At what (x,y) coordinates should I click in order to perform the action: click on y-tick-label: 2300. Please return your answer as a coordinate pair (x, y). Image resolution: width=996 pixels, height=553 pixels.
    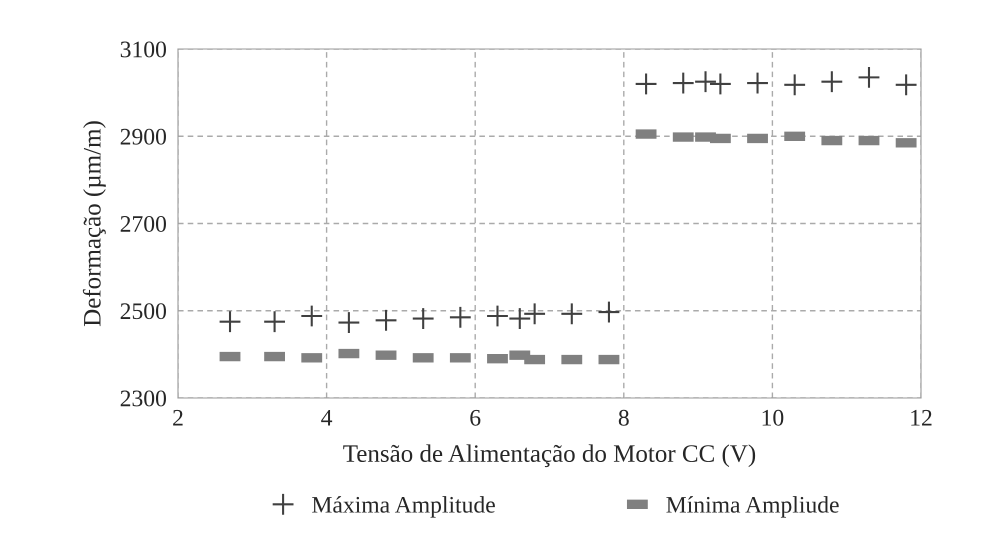
    Looking at the image, I should click on (143, 398).